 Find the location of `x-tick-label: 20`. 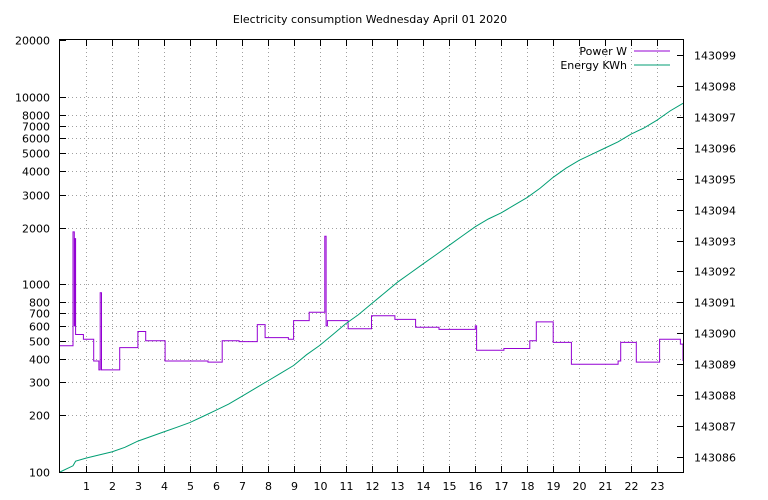

x-tick-label: 20 is located at coordinates (580, 486).